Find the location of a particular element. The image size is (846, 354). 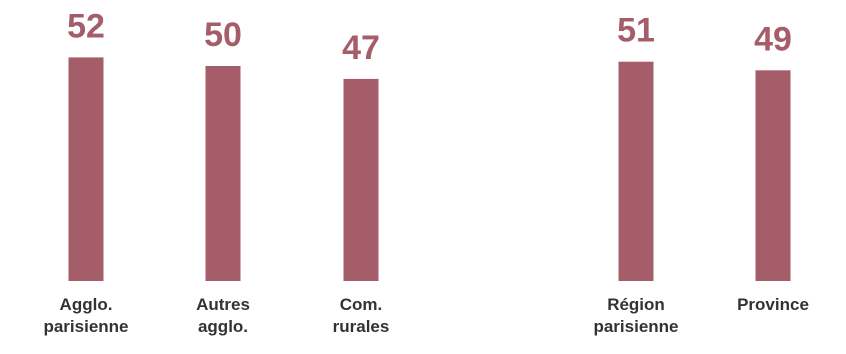

value-label-0-0: 52 is located at coordinates (86, 26).